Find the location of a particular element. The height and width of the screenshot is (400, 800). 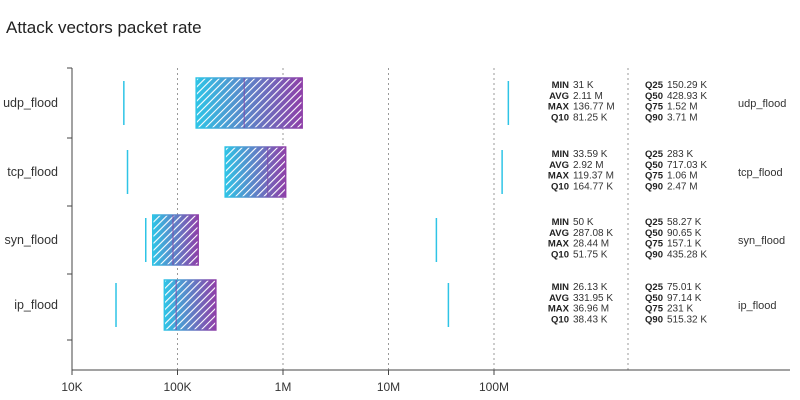

stat-value: 1.06 M is located at coordinates (682, 176).